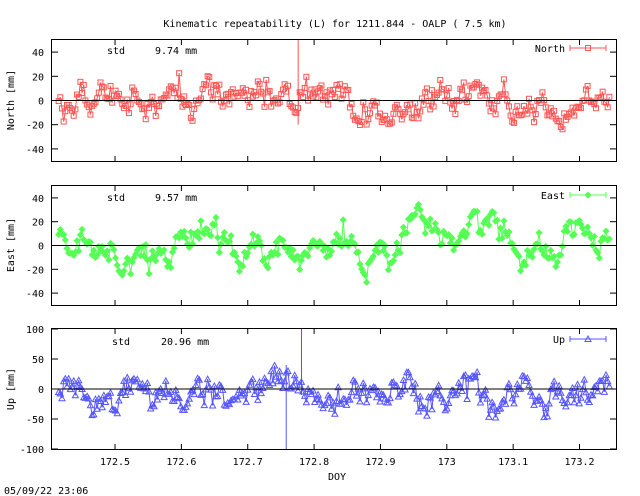 The image size is (640, 496). I want to click on y-tick-label: 0, so click(41, 247).